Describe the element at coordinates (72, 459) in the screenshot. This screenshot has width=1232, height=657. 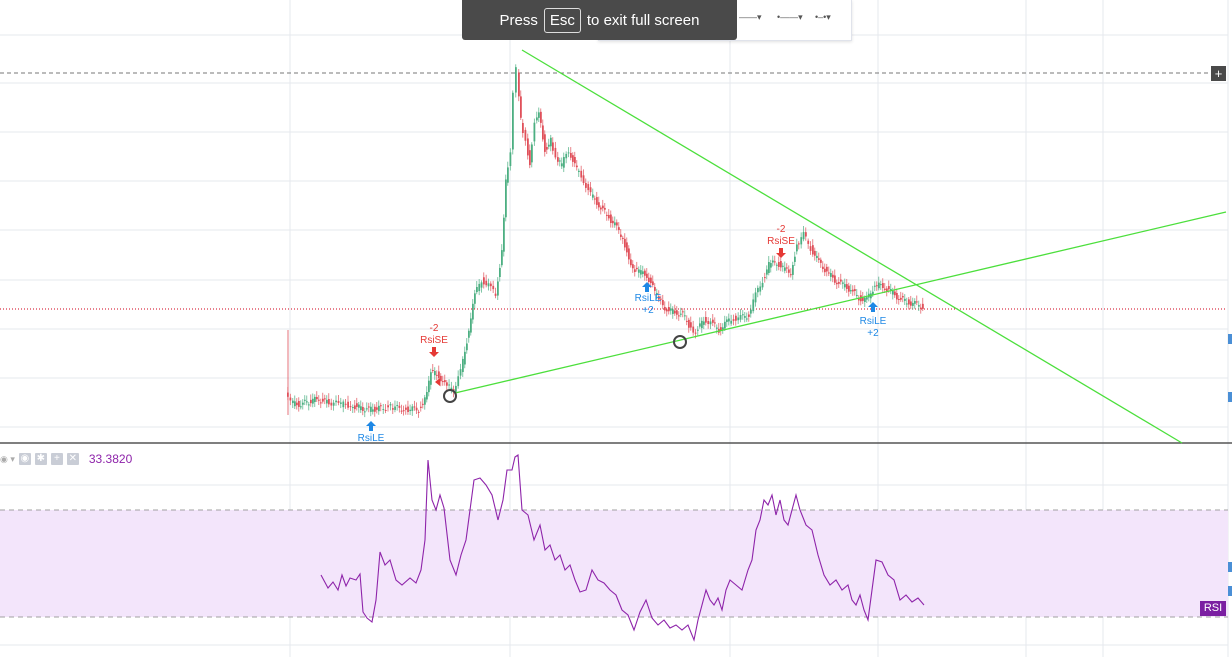
I see `close-icon: ✕` at that location.